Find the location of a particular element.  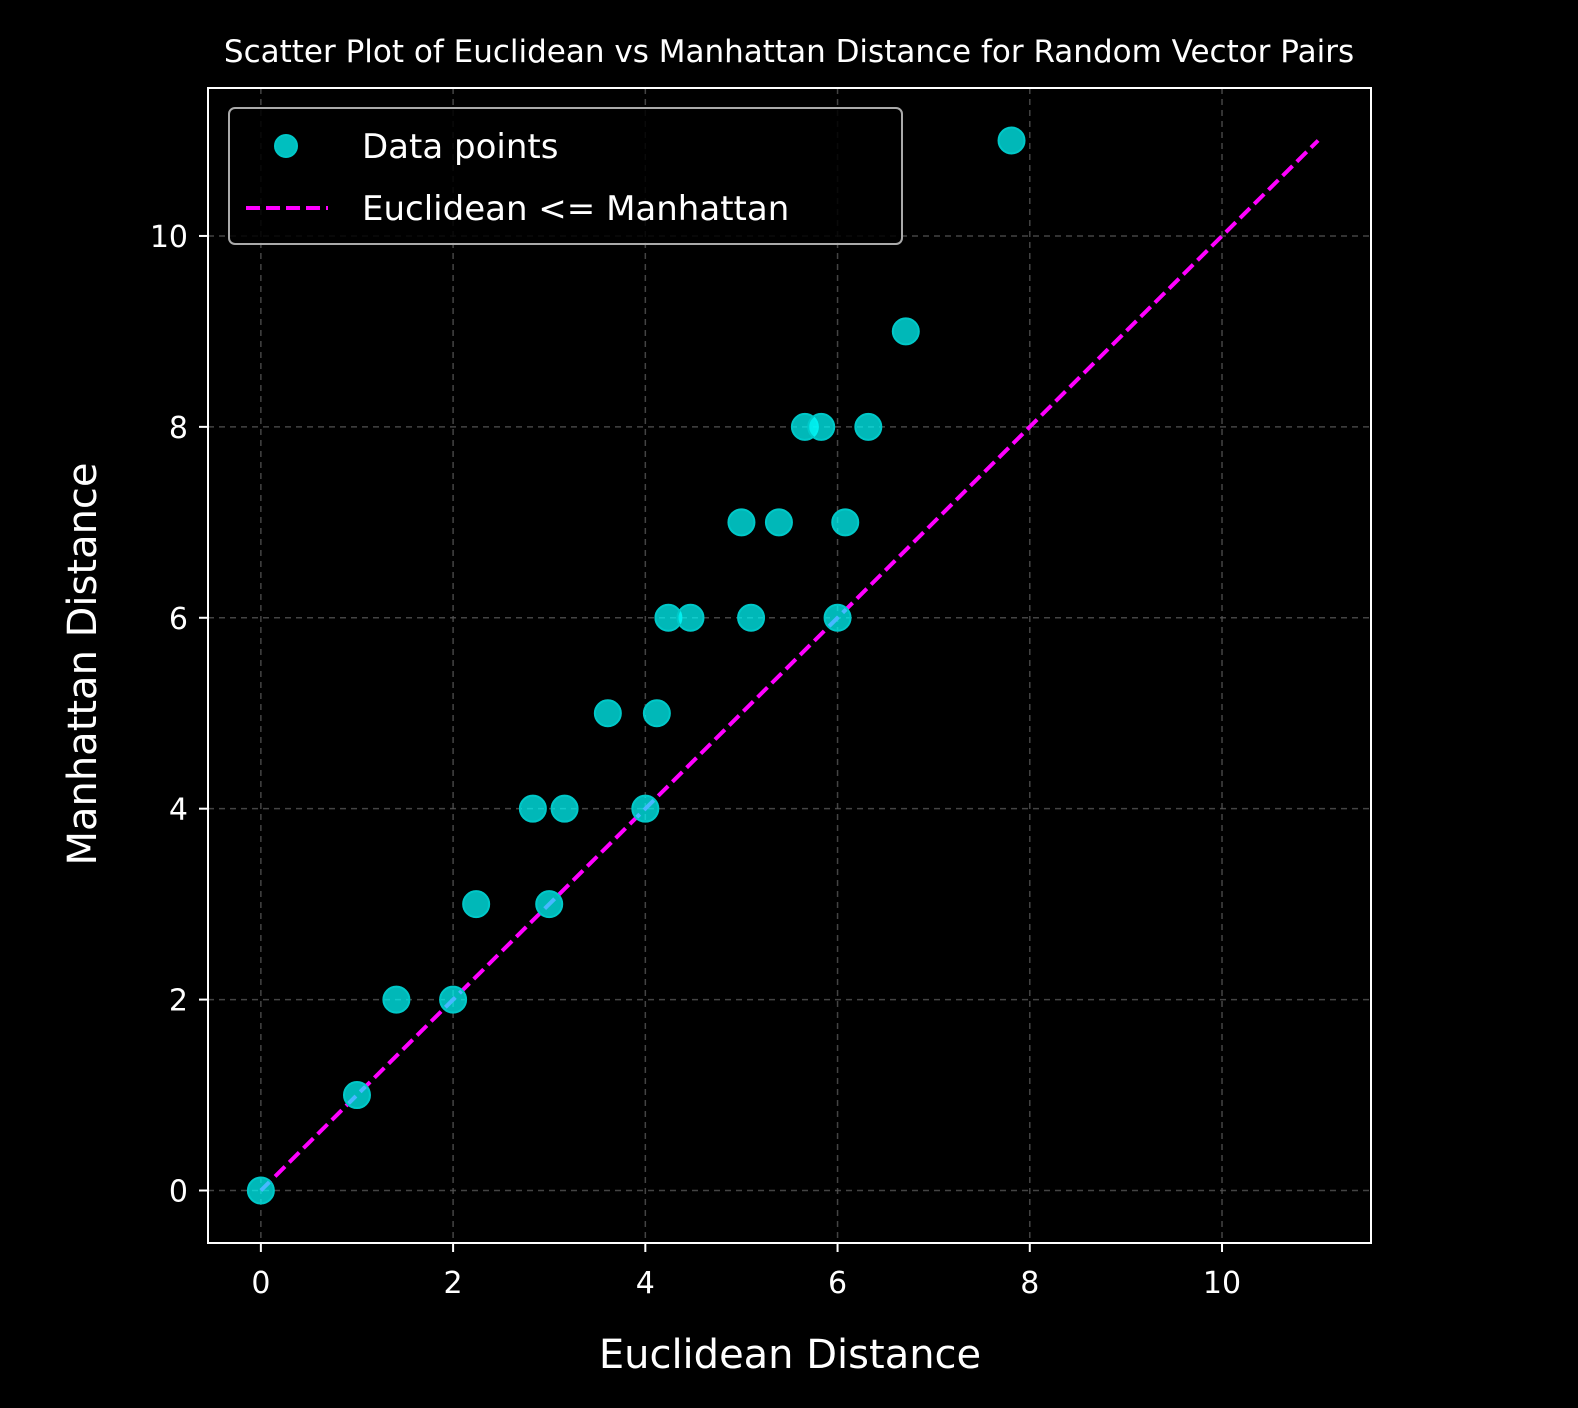

y-tick-label: 10 is located at coordinates (169, 237).